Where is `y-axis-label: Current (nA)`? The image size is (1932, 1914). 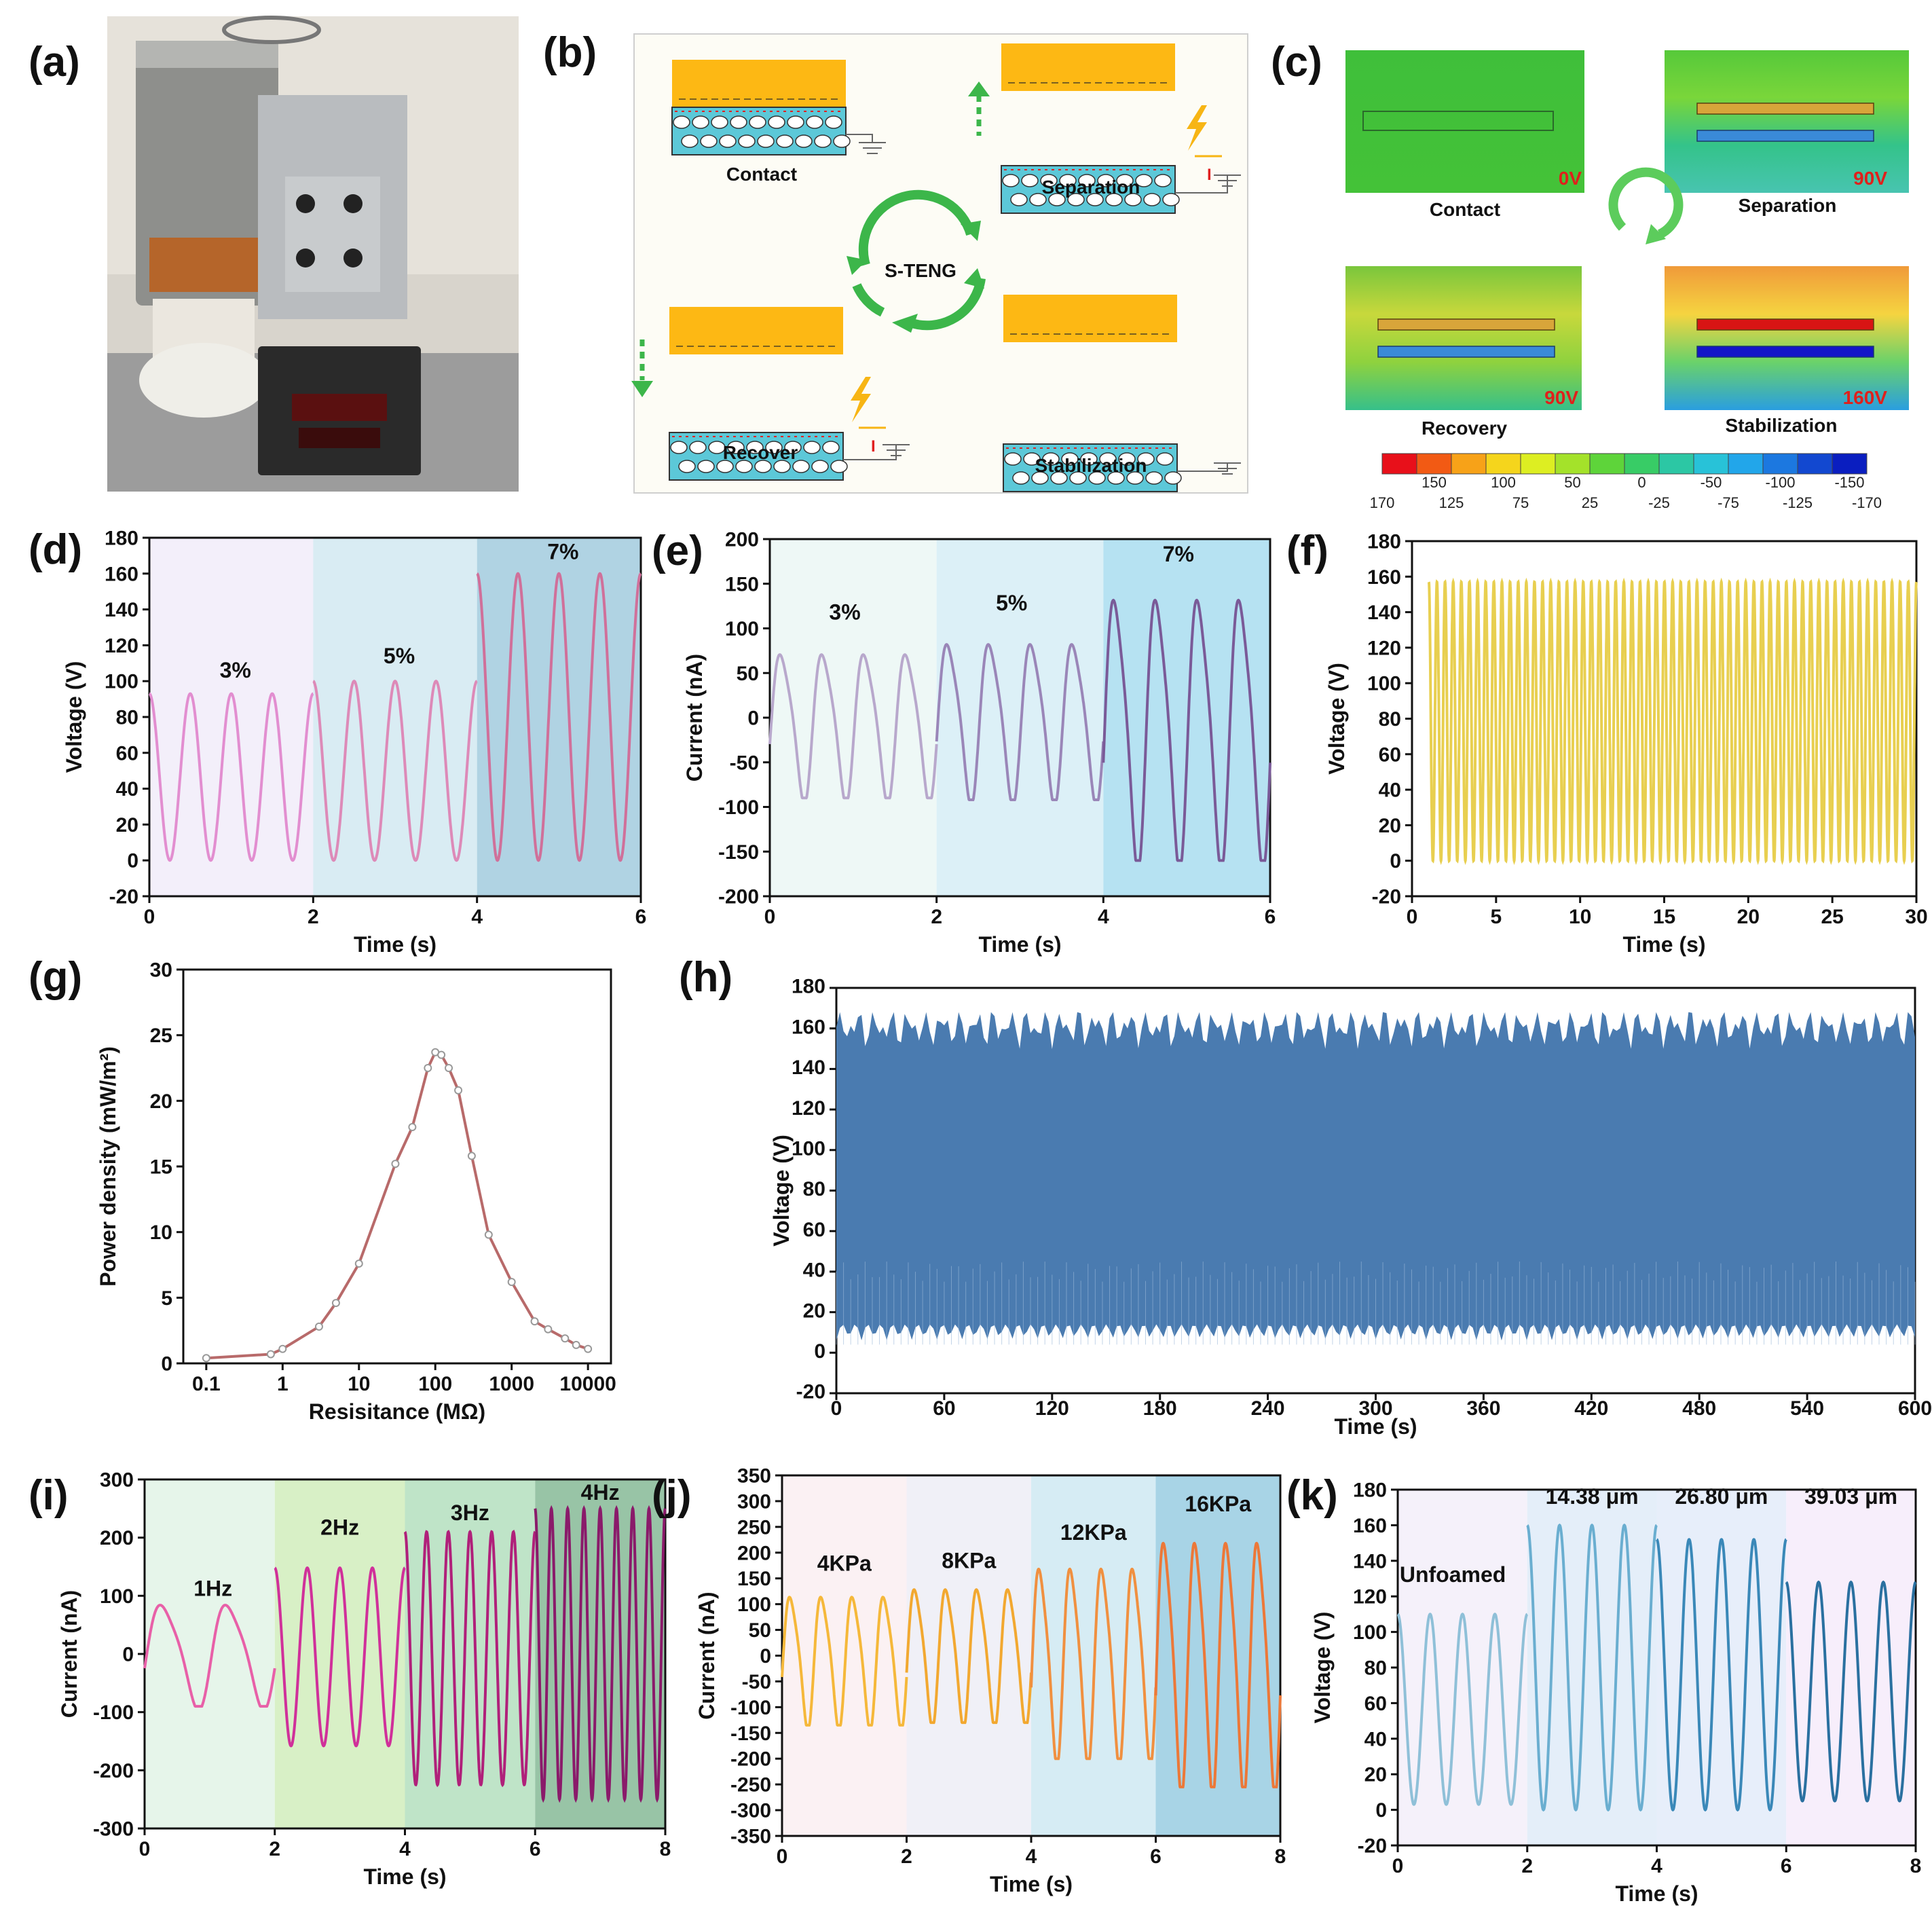
y-axis-label: Current (nA) is located at coordinates (69, 1654).